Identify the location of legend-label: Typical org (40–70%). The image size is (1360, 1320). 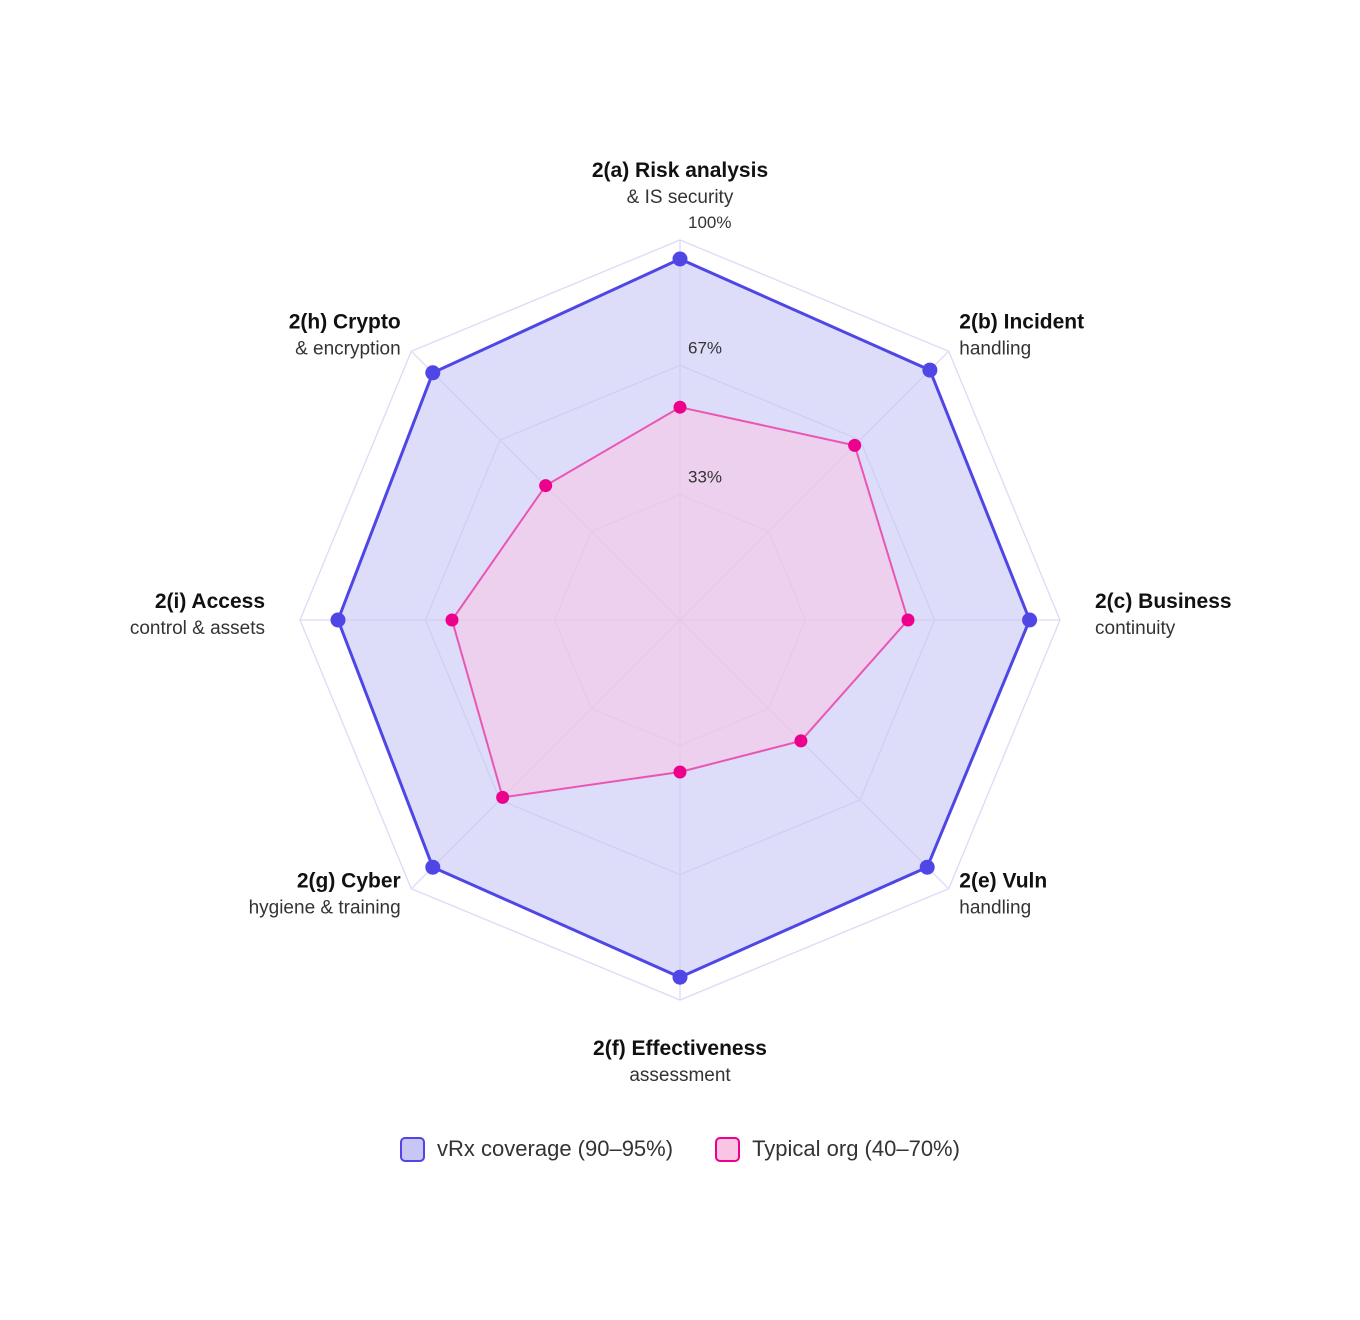
(856, 1148).